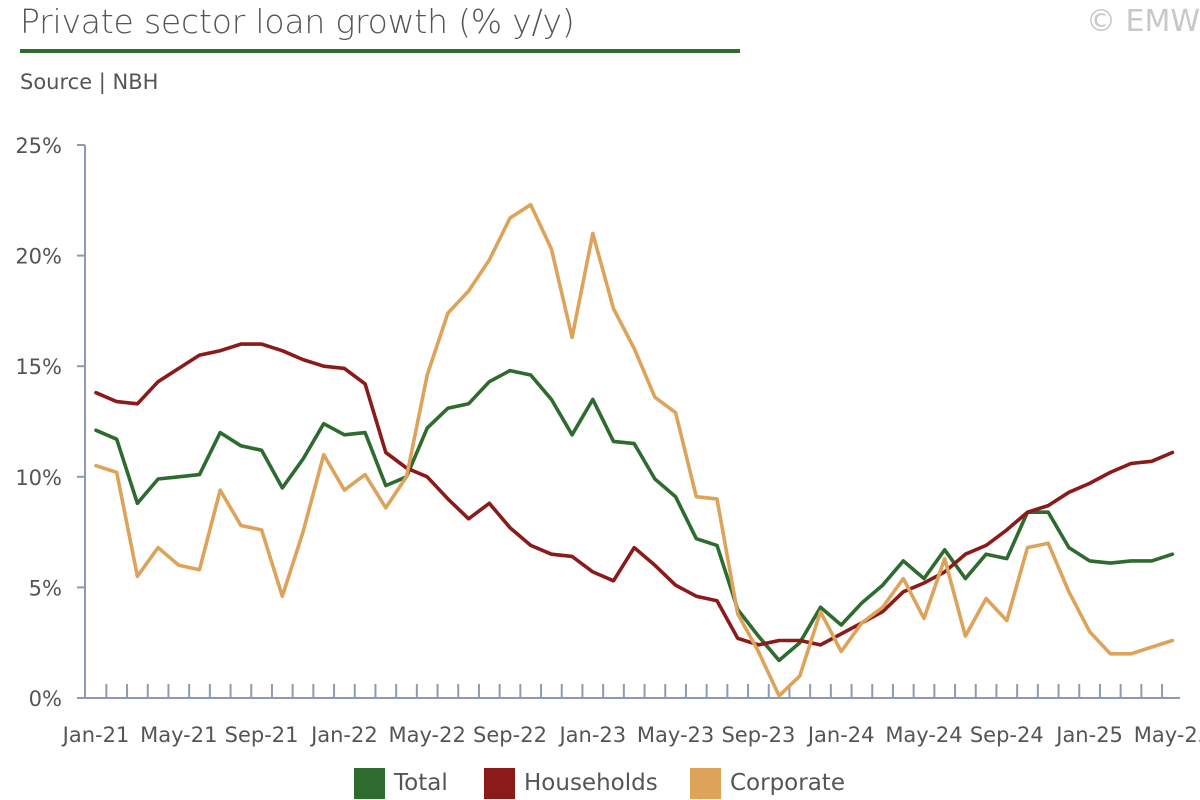 This screenshot has width=1200, height=800. Describe the element at coordinates (38, 146) in the screenshot. I see `y-tick-label: 25%` at that location.